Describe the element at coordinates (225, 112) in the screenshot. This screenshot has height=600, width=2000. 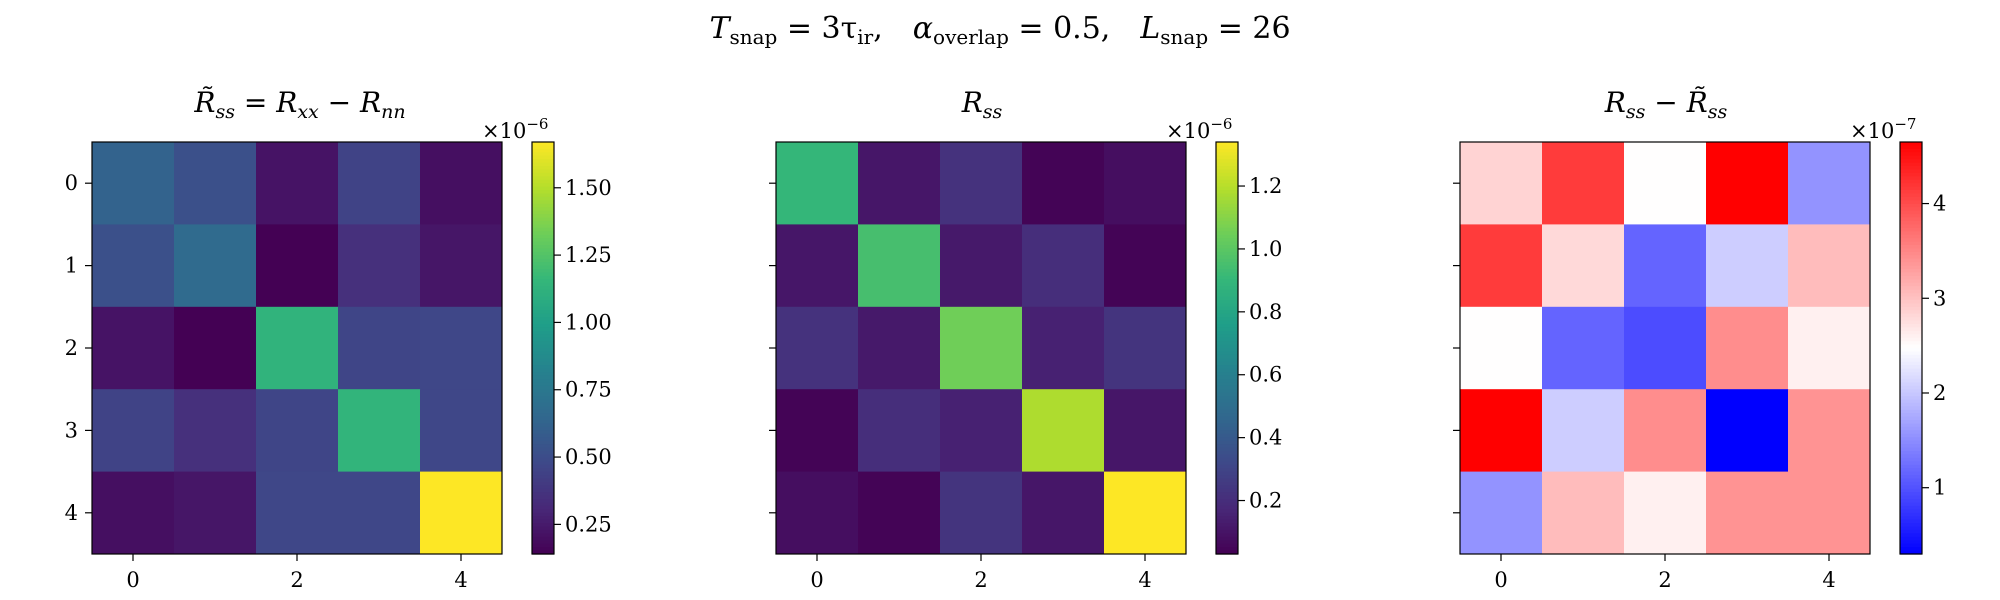
I see `panel-1-title-sub: ss` at that location.